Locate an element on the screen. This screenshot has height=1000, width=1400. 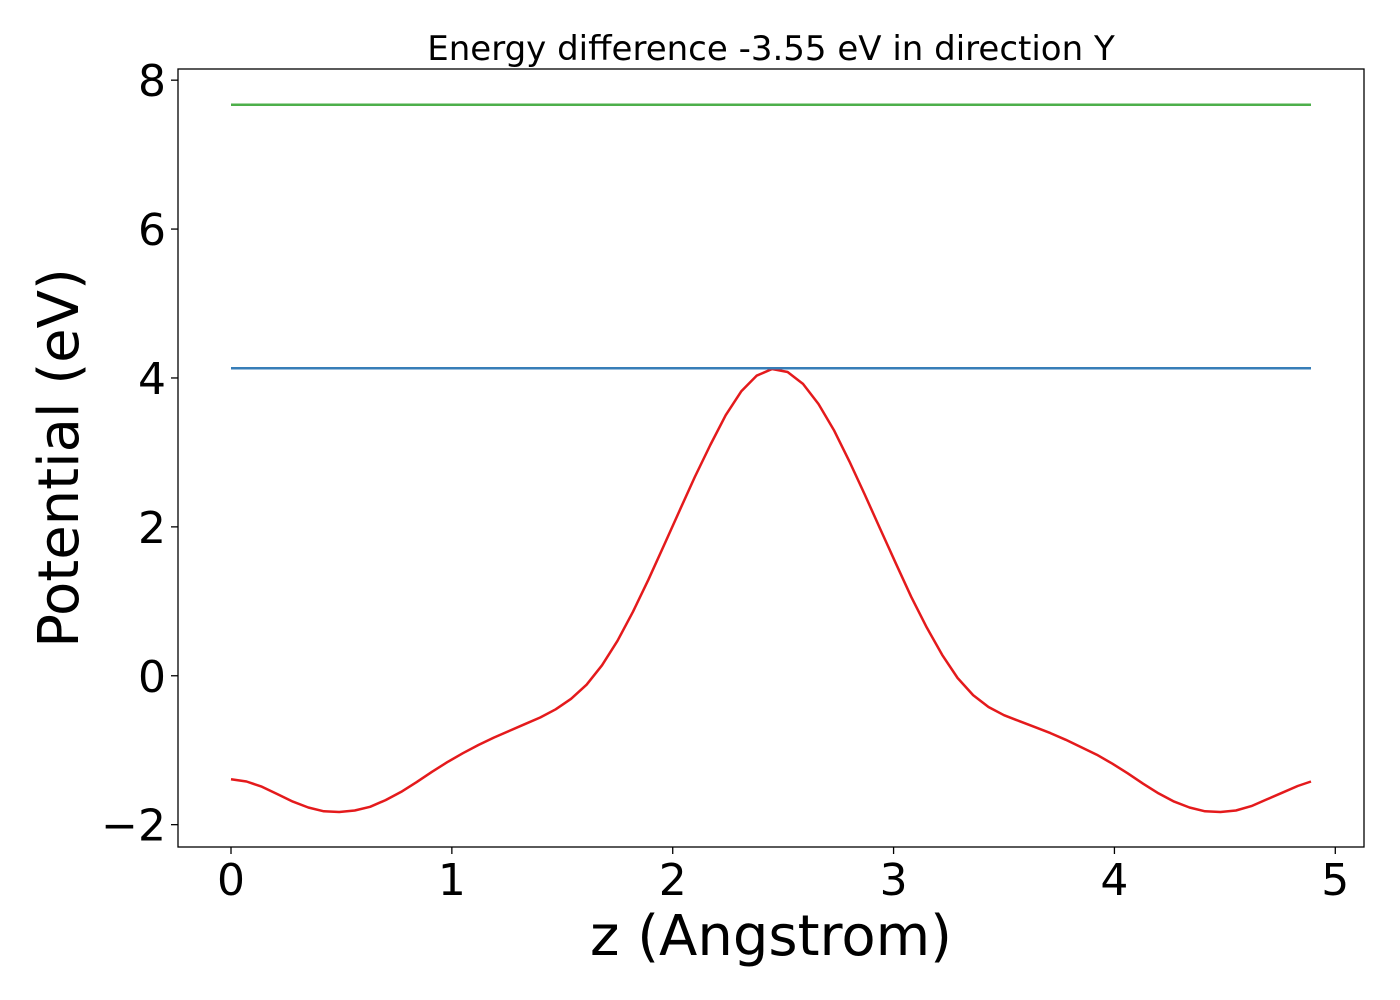
y-axis-title: Potential (eV) is located at coordinates (59, 458).